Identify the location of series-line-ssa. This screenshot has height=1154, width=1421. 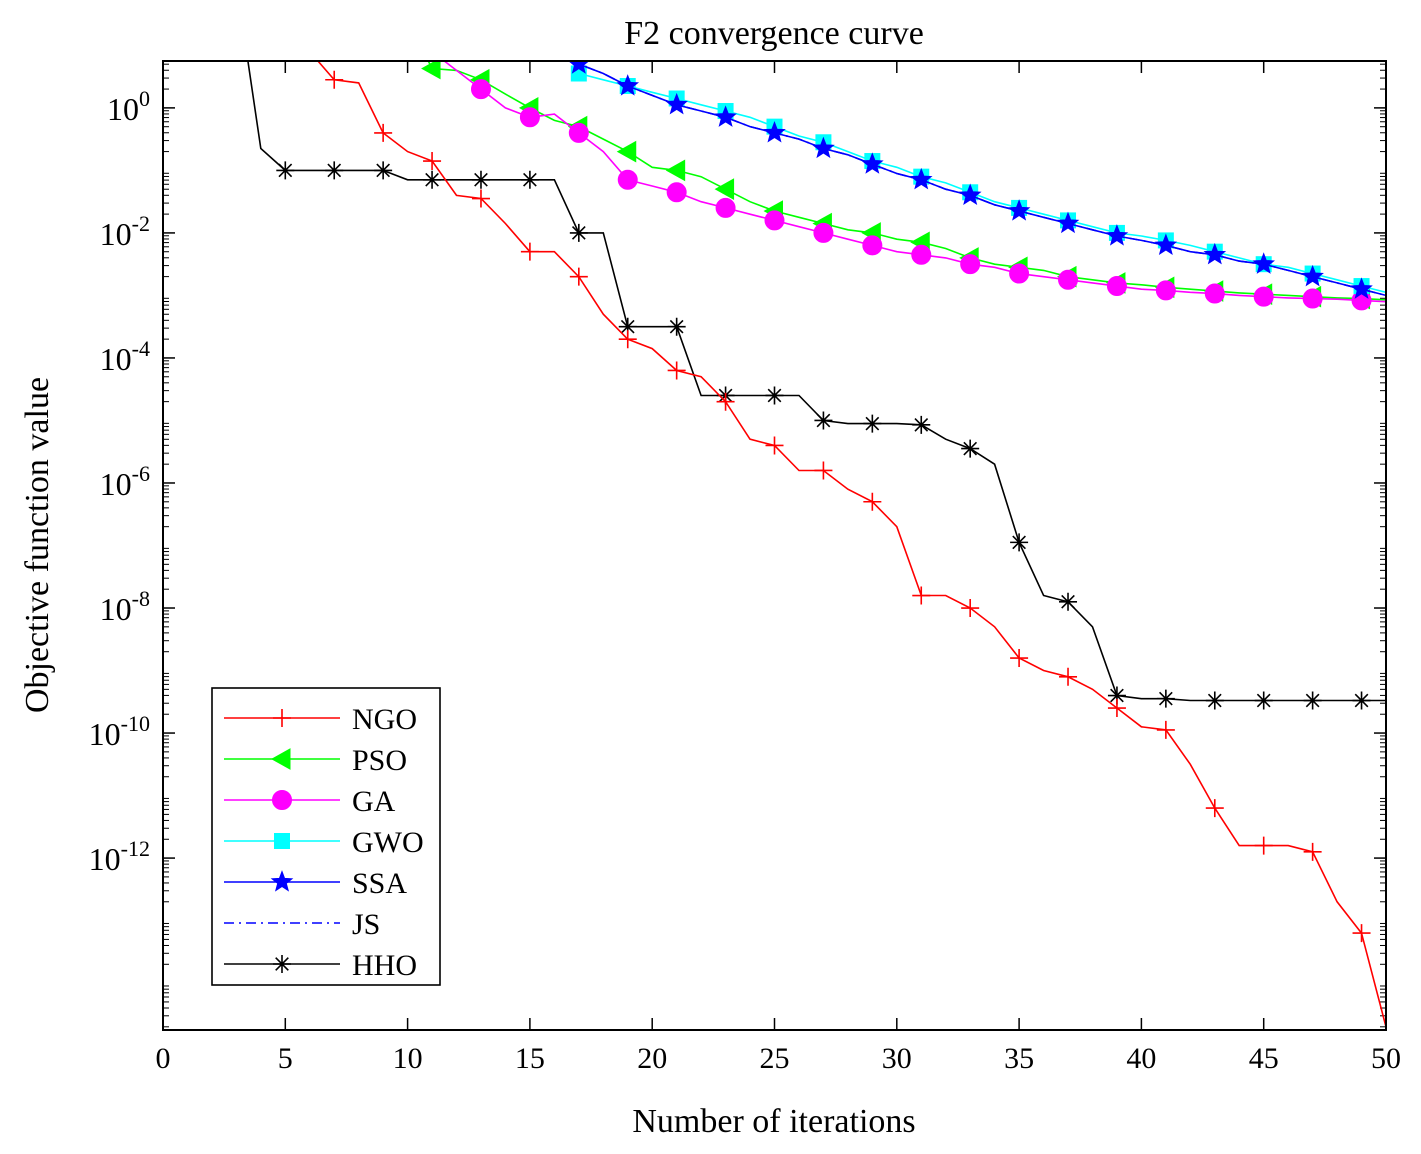
(980, 179).